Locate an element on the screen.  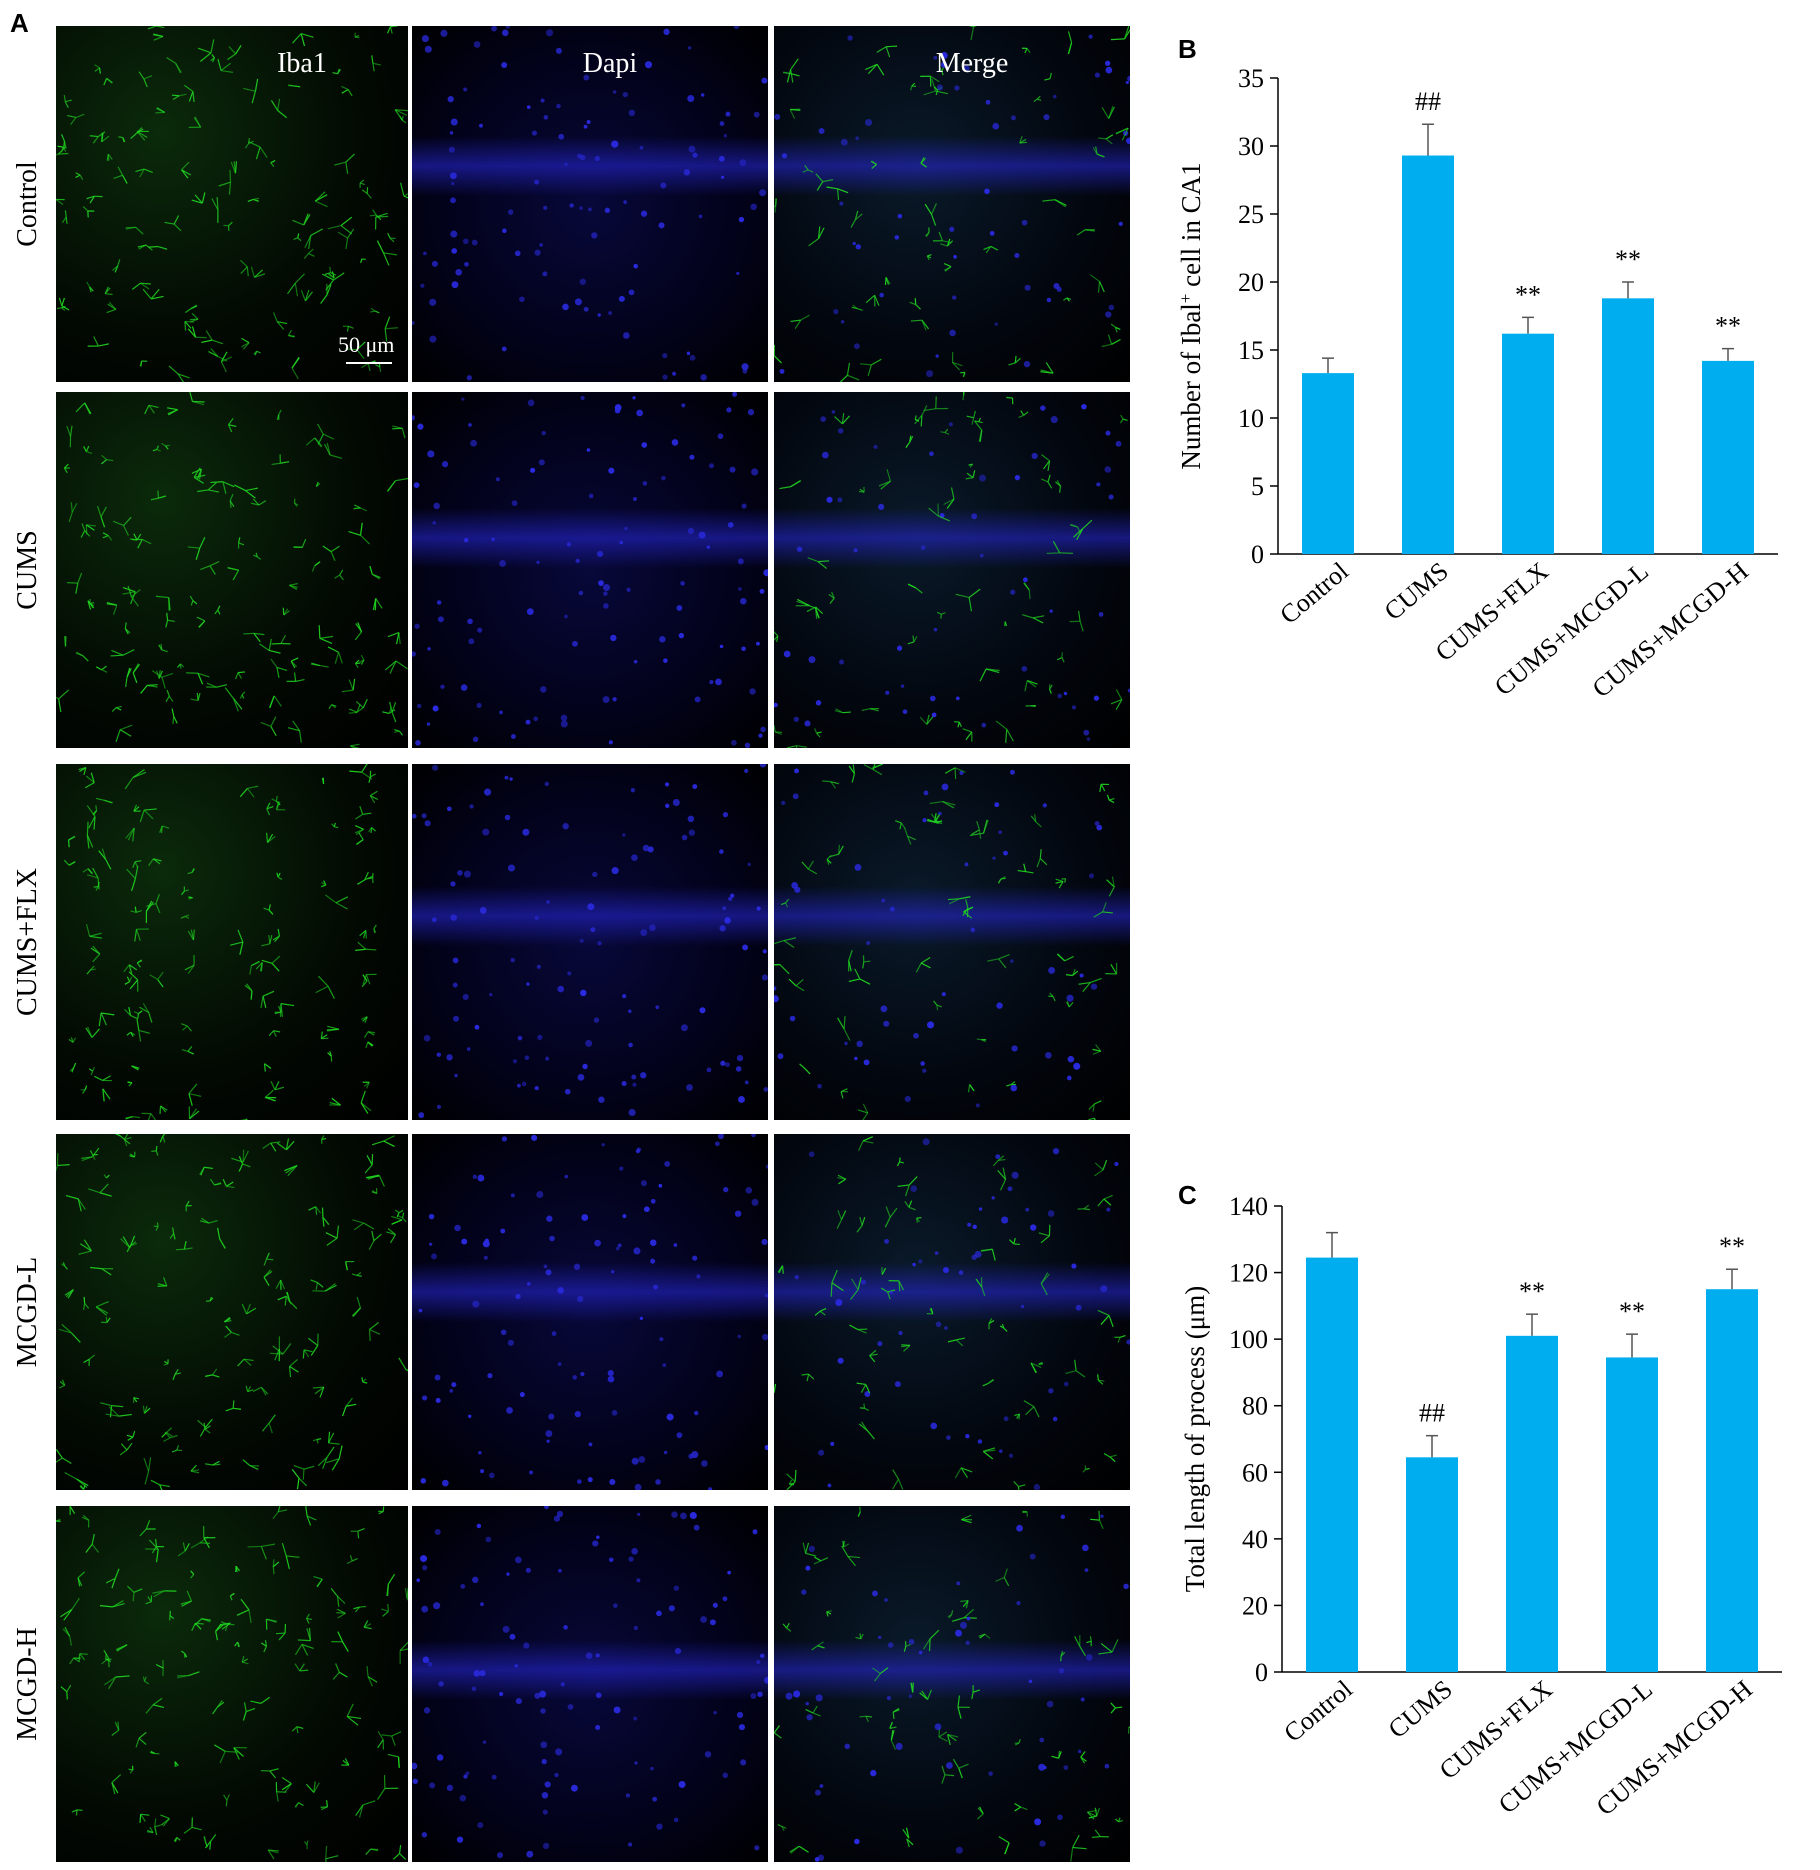
micrograph-dapi-control: Dapi is located at coordinates (590, 204).